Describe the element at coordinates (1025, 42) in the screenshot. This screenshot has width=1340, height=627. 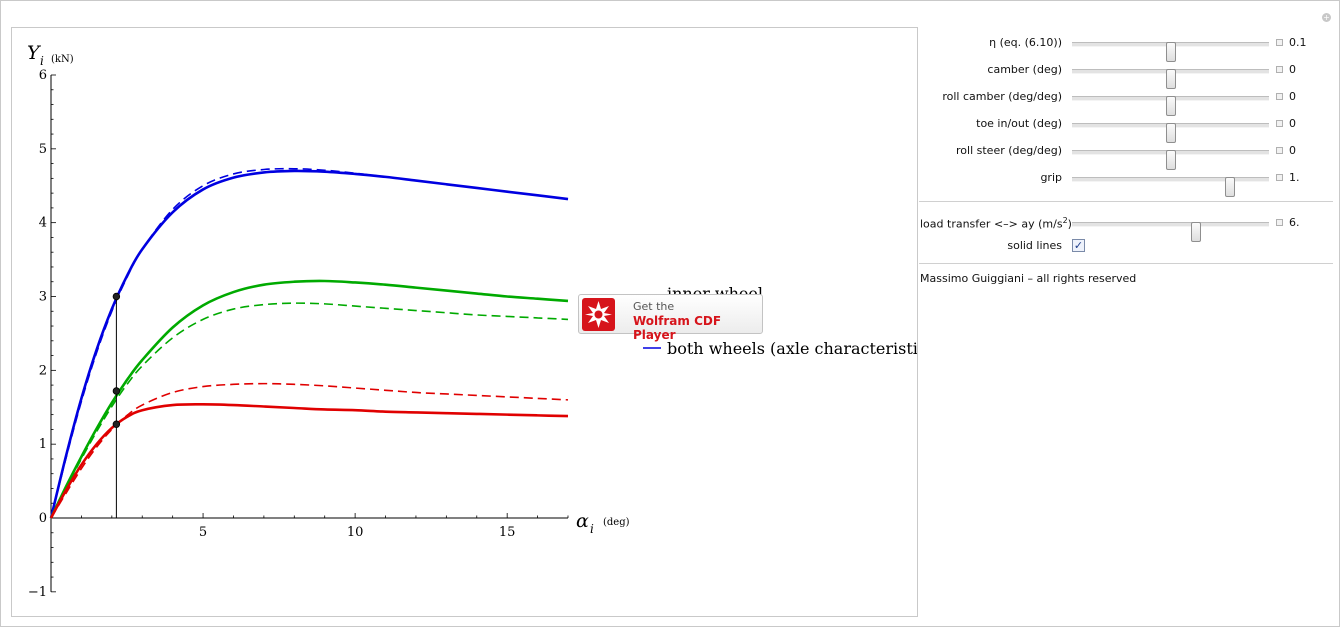
I see `slider-label-eta: η (eq. (6.10))` at that location.